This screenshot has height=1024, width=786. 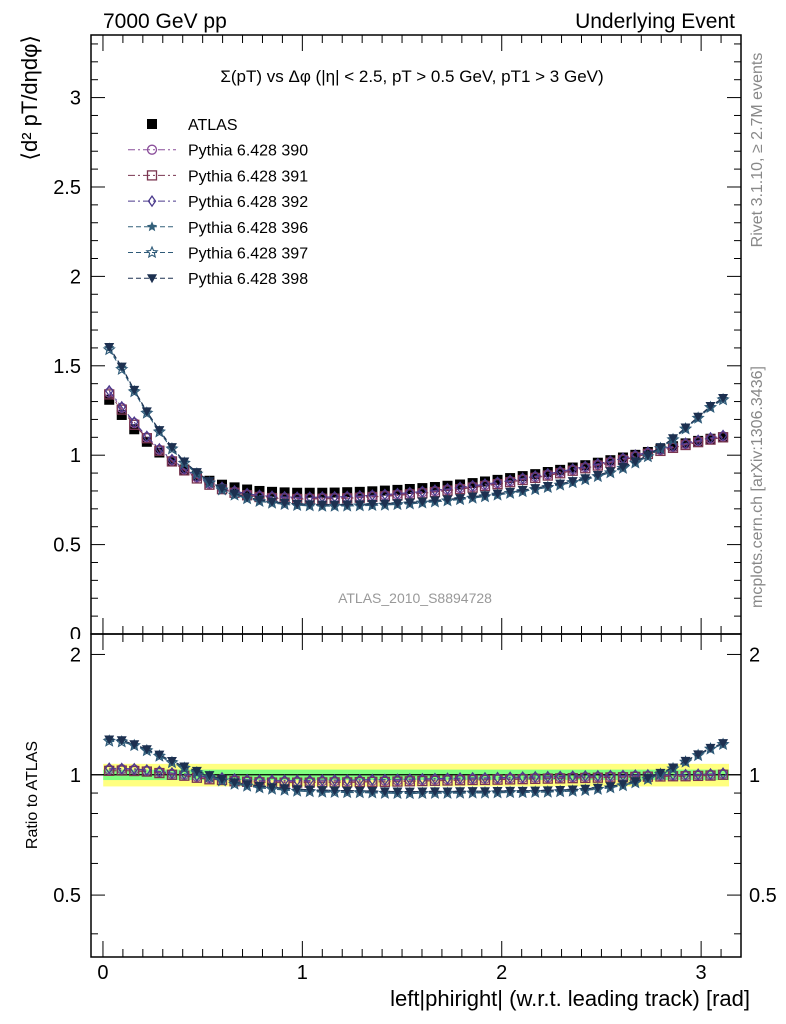 I want to click on ratio-y-tick-label: 1, so click(x=75, y=776).